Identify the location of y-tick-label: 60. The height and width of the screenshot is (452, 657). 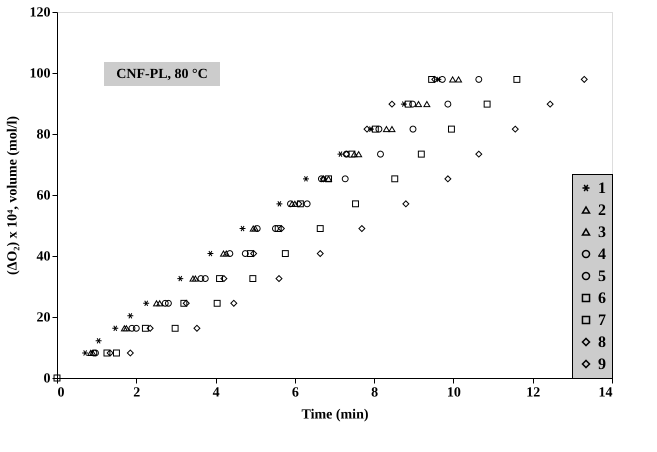
(43, 196).